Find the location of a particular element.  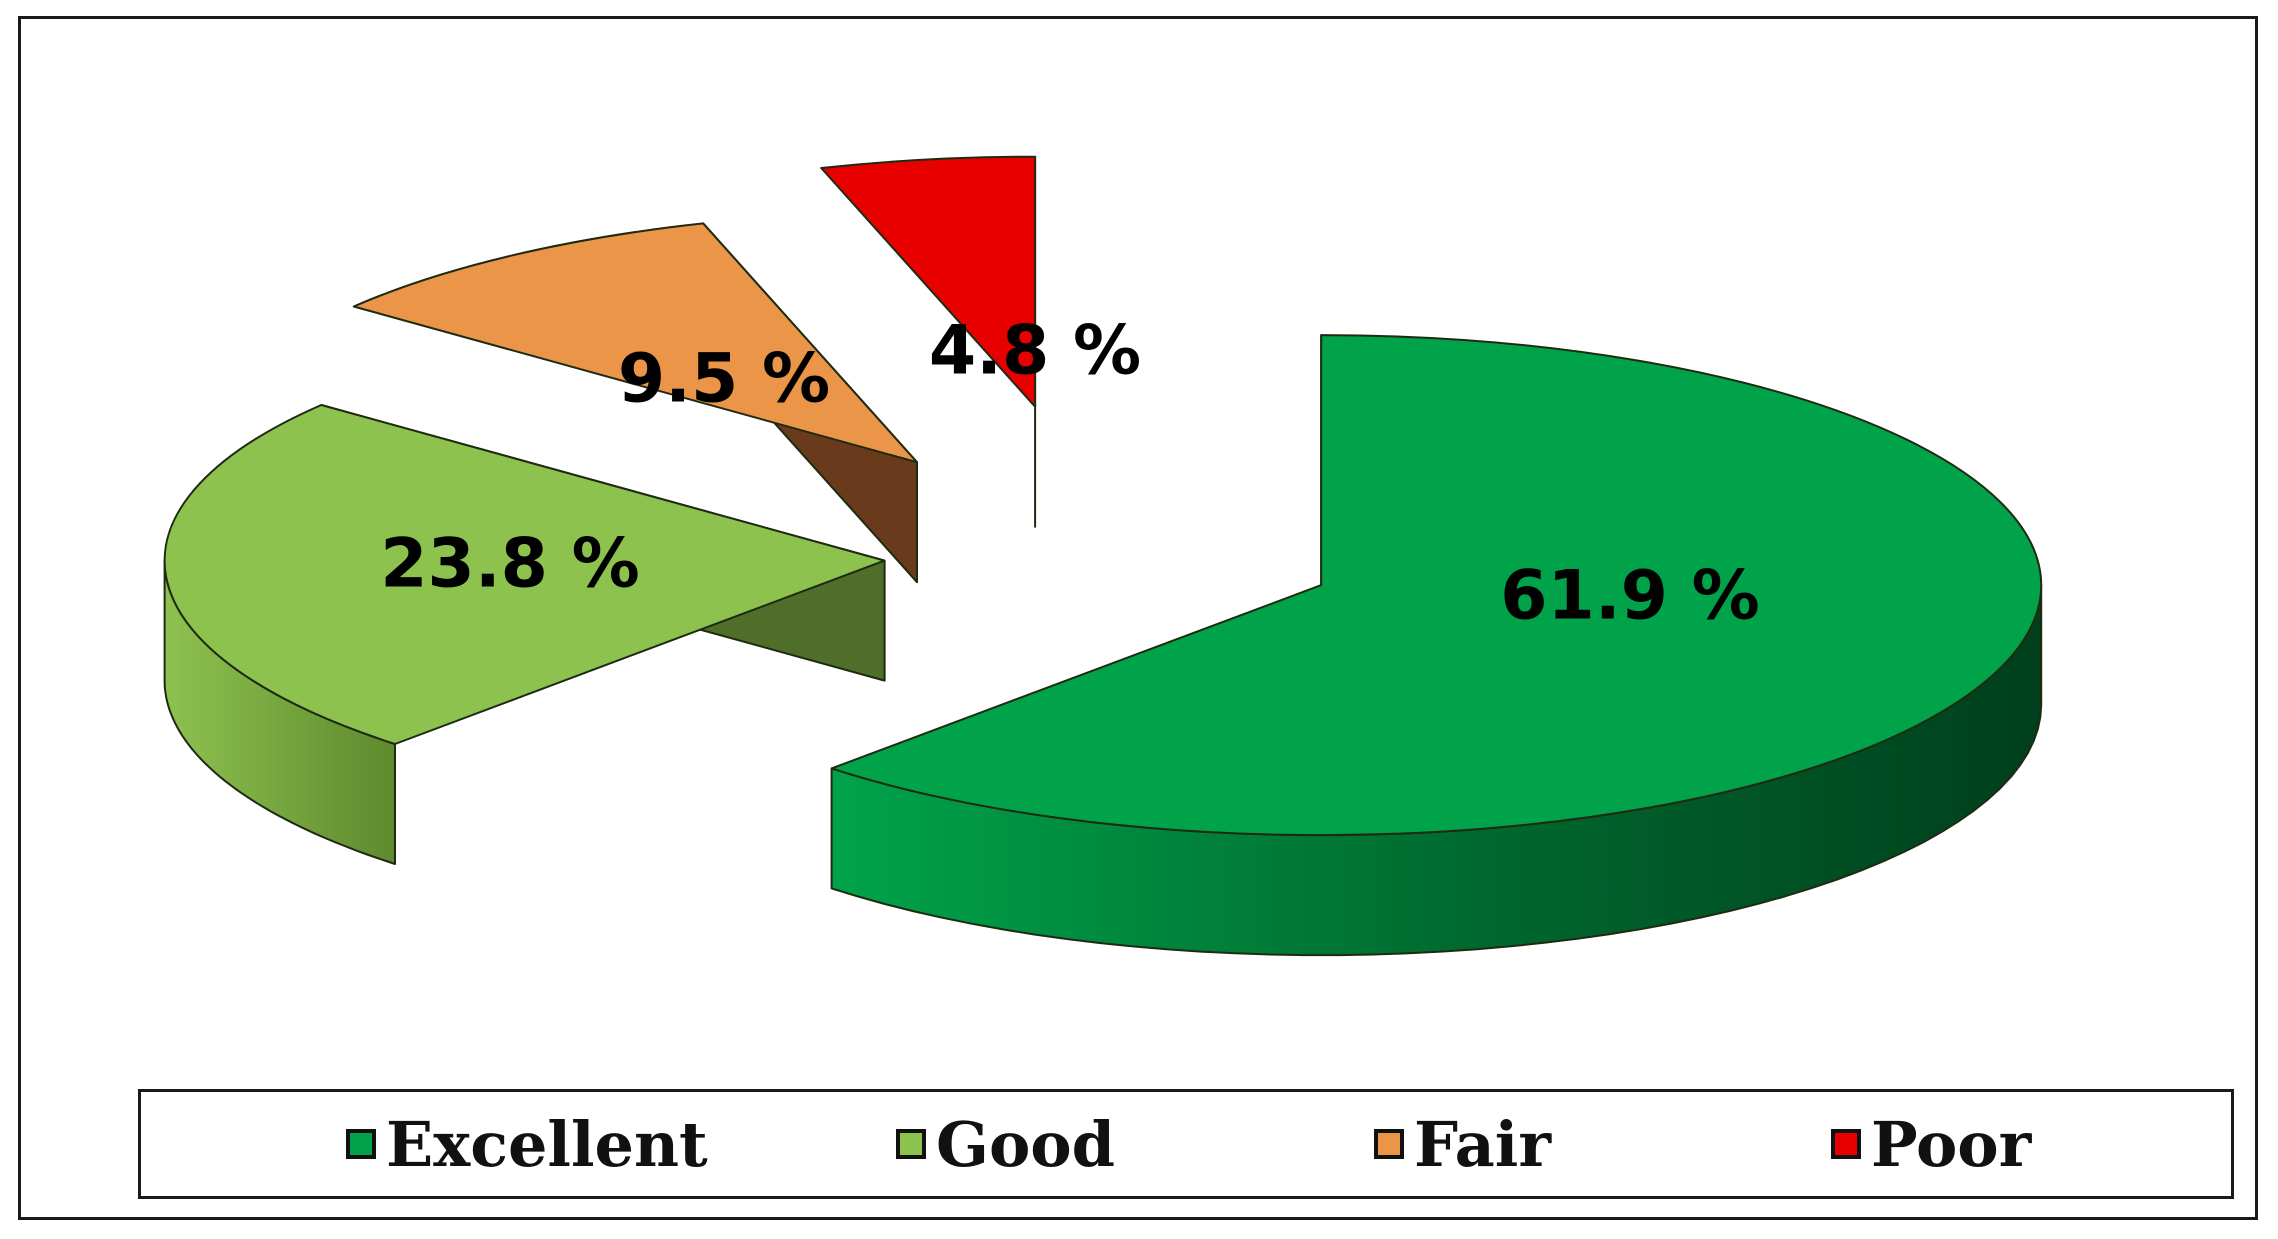

legend-item-poor: Poor is located at coordinates (1931, 1144).